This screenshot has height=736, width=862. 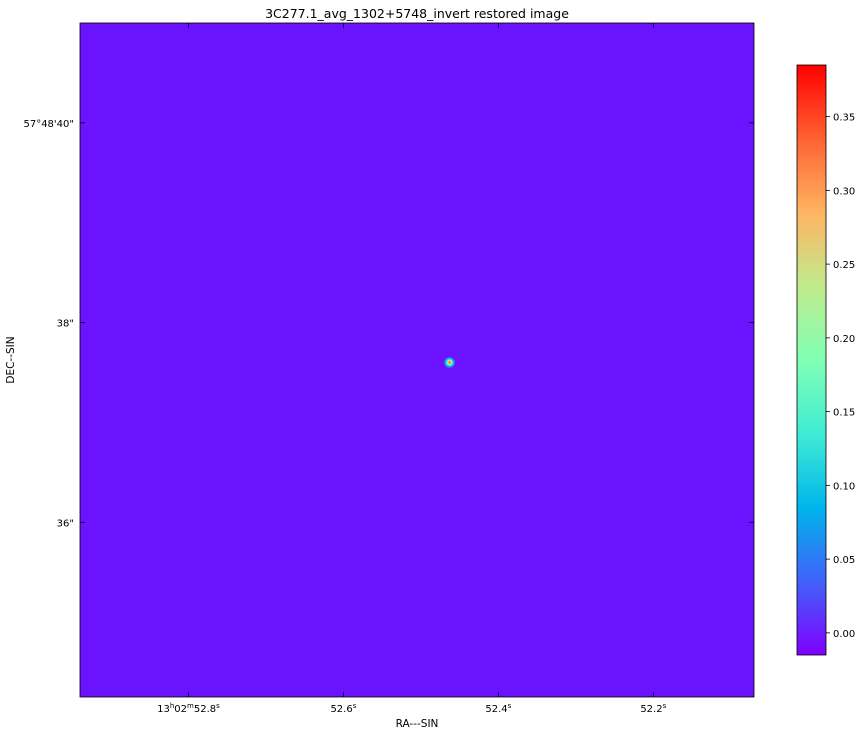 What do you see at coordinates (844, 560) in the screenshot?
I see `colorbar-tick-label: 0.05` at bounding box center [844, 560].